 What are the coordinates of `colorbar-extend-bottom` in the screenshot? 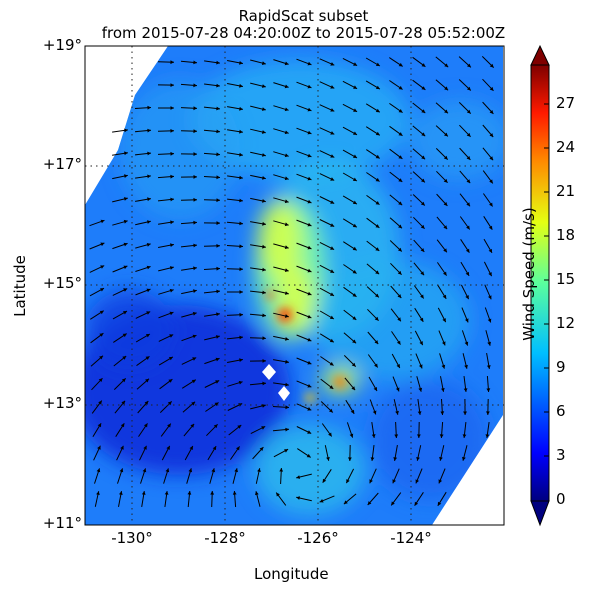 It's located at (540, 513).